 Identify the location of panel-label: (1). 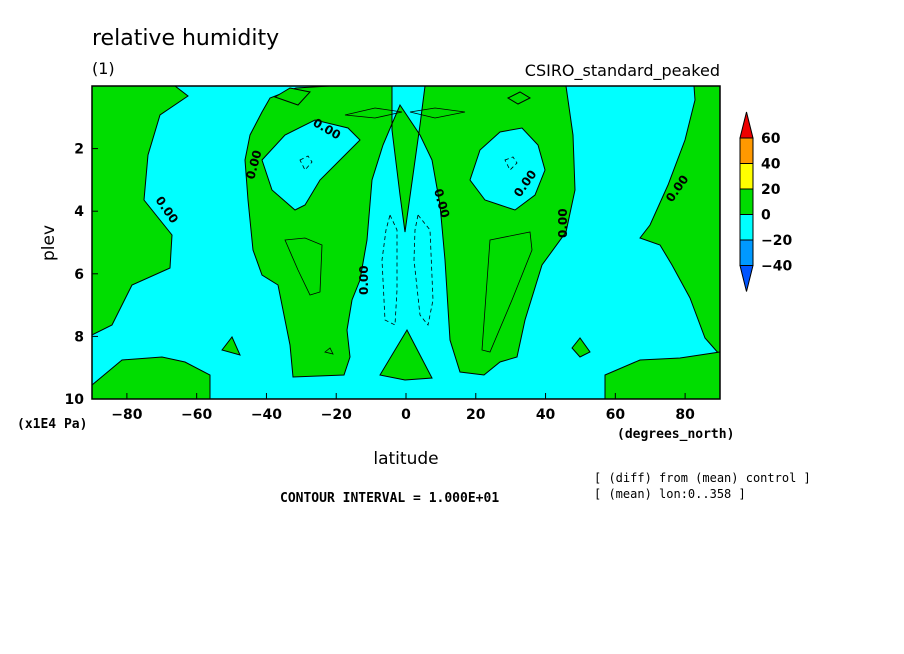
(103, 68).